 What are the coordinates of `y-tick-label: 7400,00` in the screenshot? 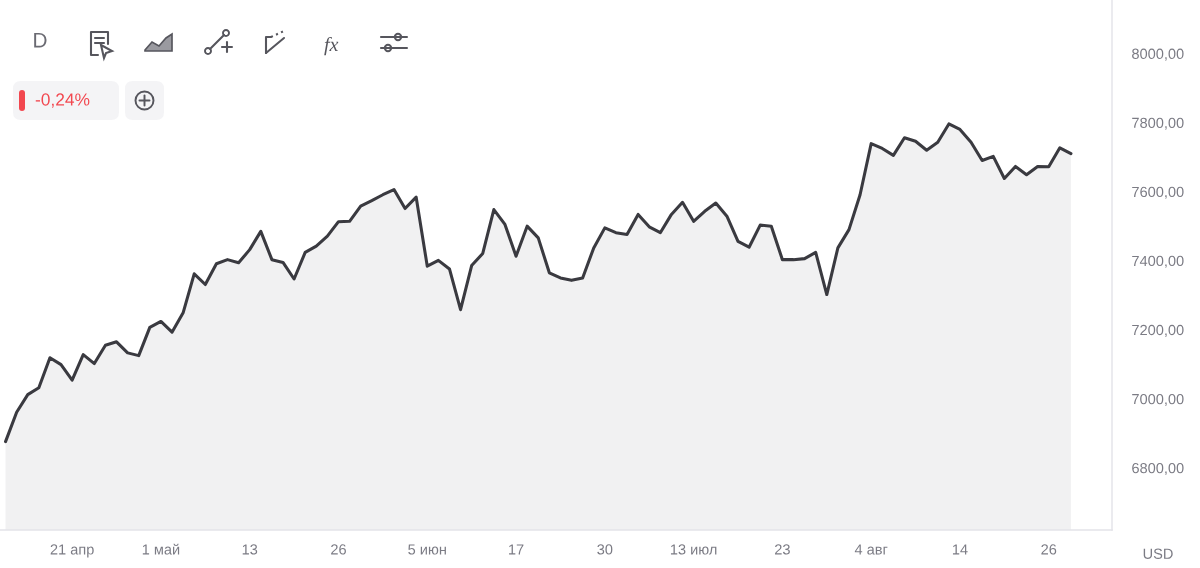 It's located at (1158, 261).